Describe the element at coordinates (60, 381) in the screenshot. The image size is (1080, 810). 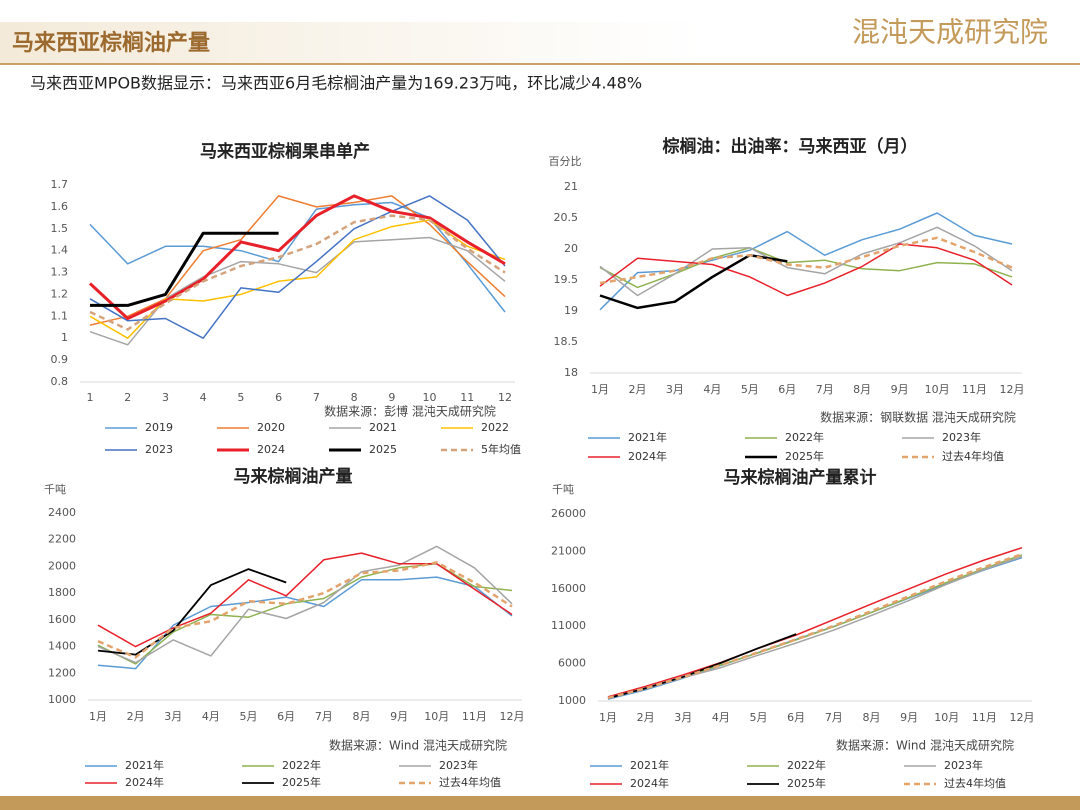
I see `y-tick-label: 0.8` at that location.